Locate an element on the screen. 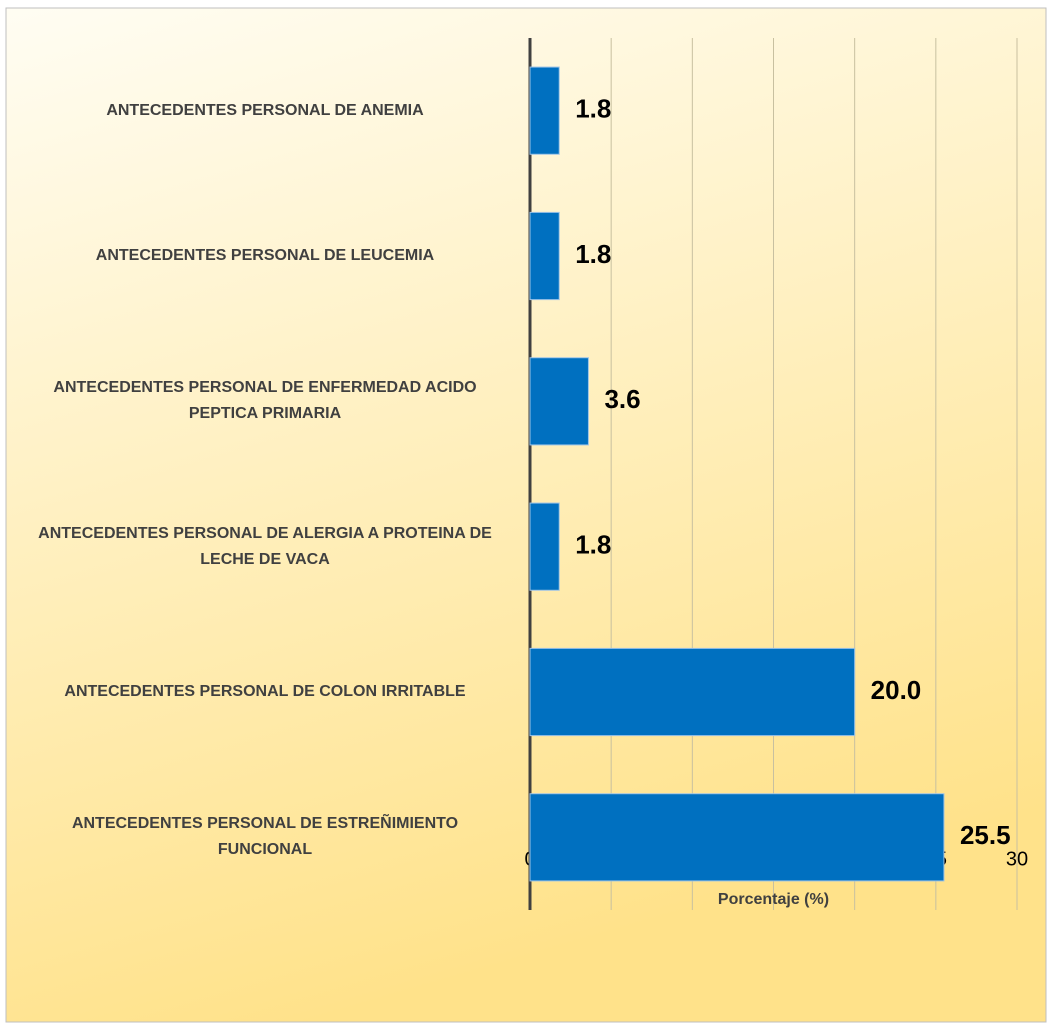 The height and width of the screenshot is (1026, 1049). y-tick-label: ANTECEDENTES PERSONAL DE LEUCEMIA is located at coordinates (265, 255).